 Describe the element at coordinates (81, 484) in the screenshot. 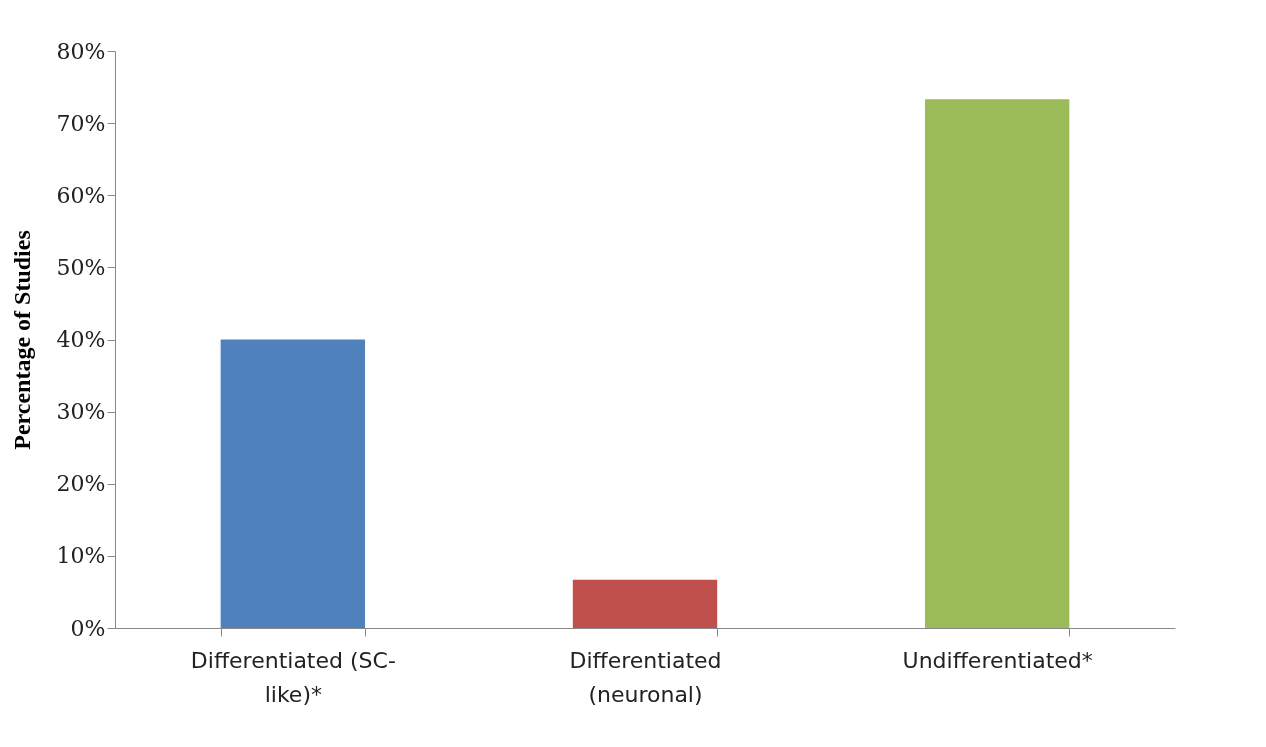

I see `y-tick-label: 20%` at that location.